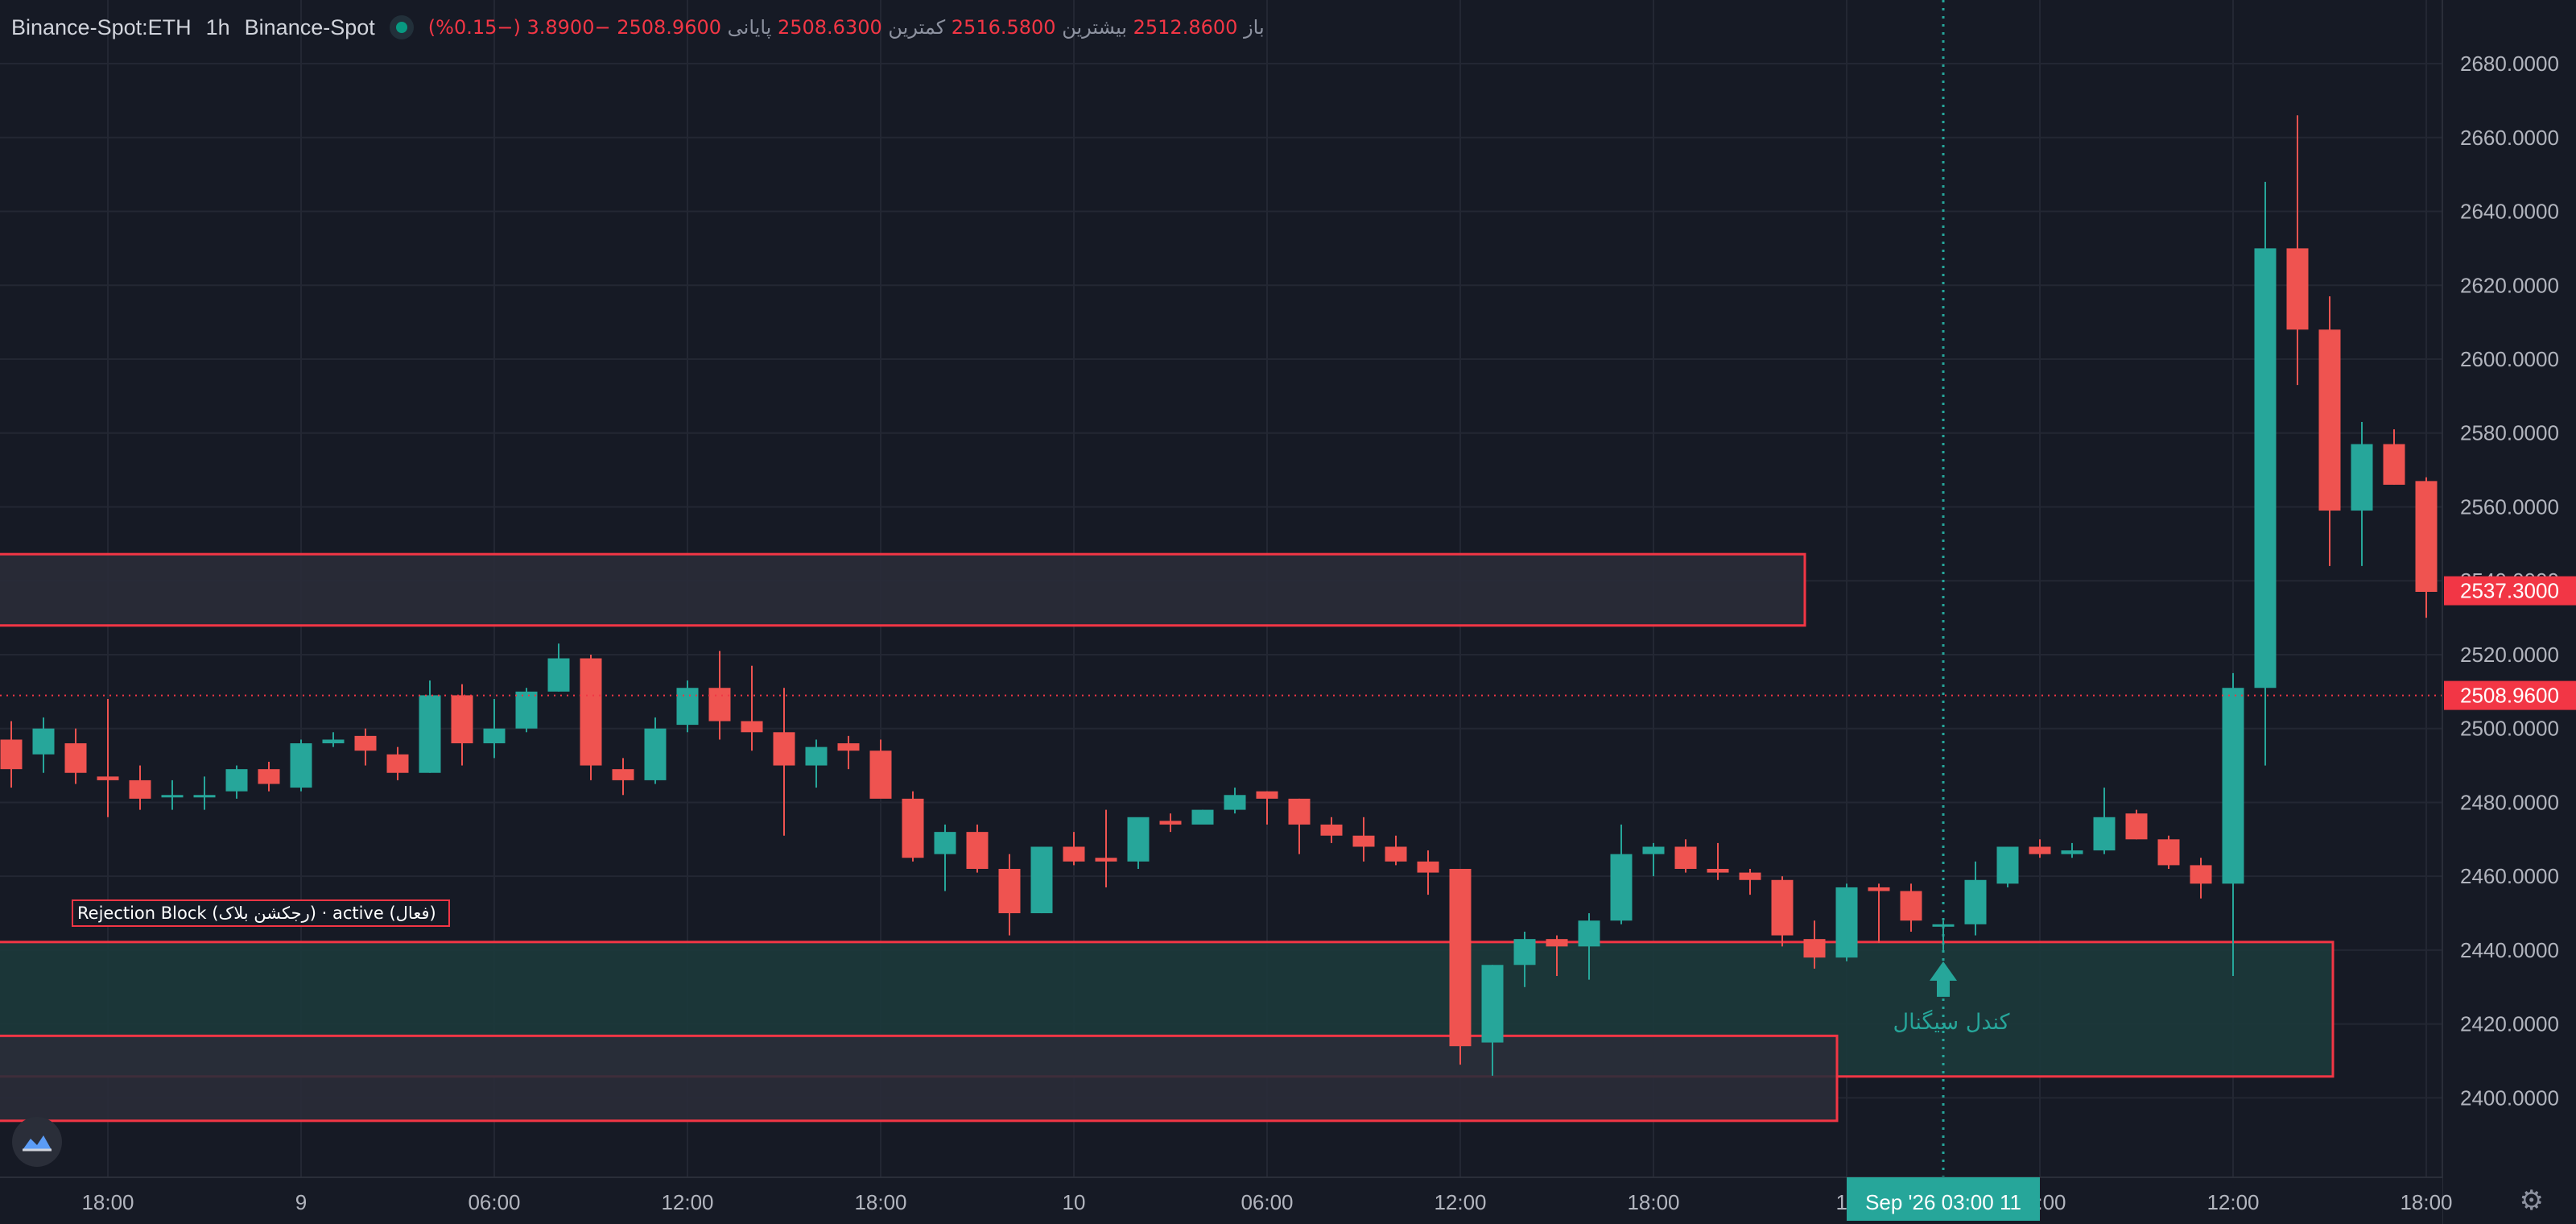  I want to click on price-tick-label: 2640.0000, so click(2509, 212).